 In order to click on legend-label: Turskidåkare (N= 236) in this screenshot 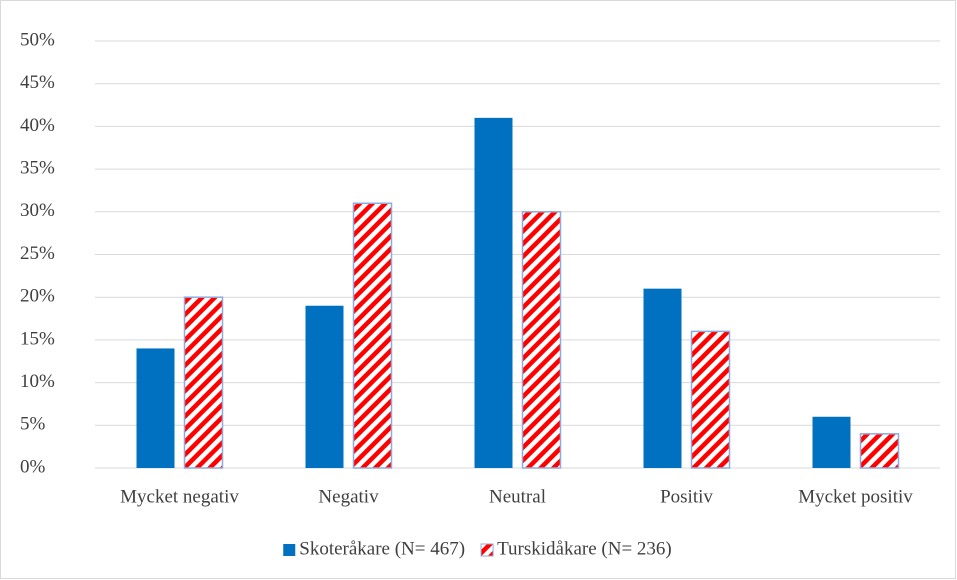, I will do `click(584, 548)`.